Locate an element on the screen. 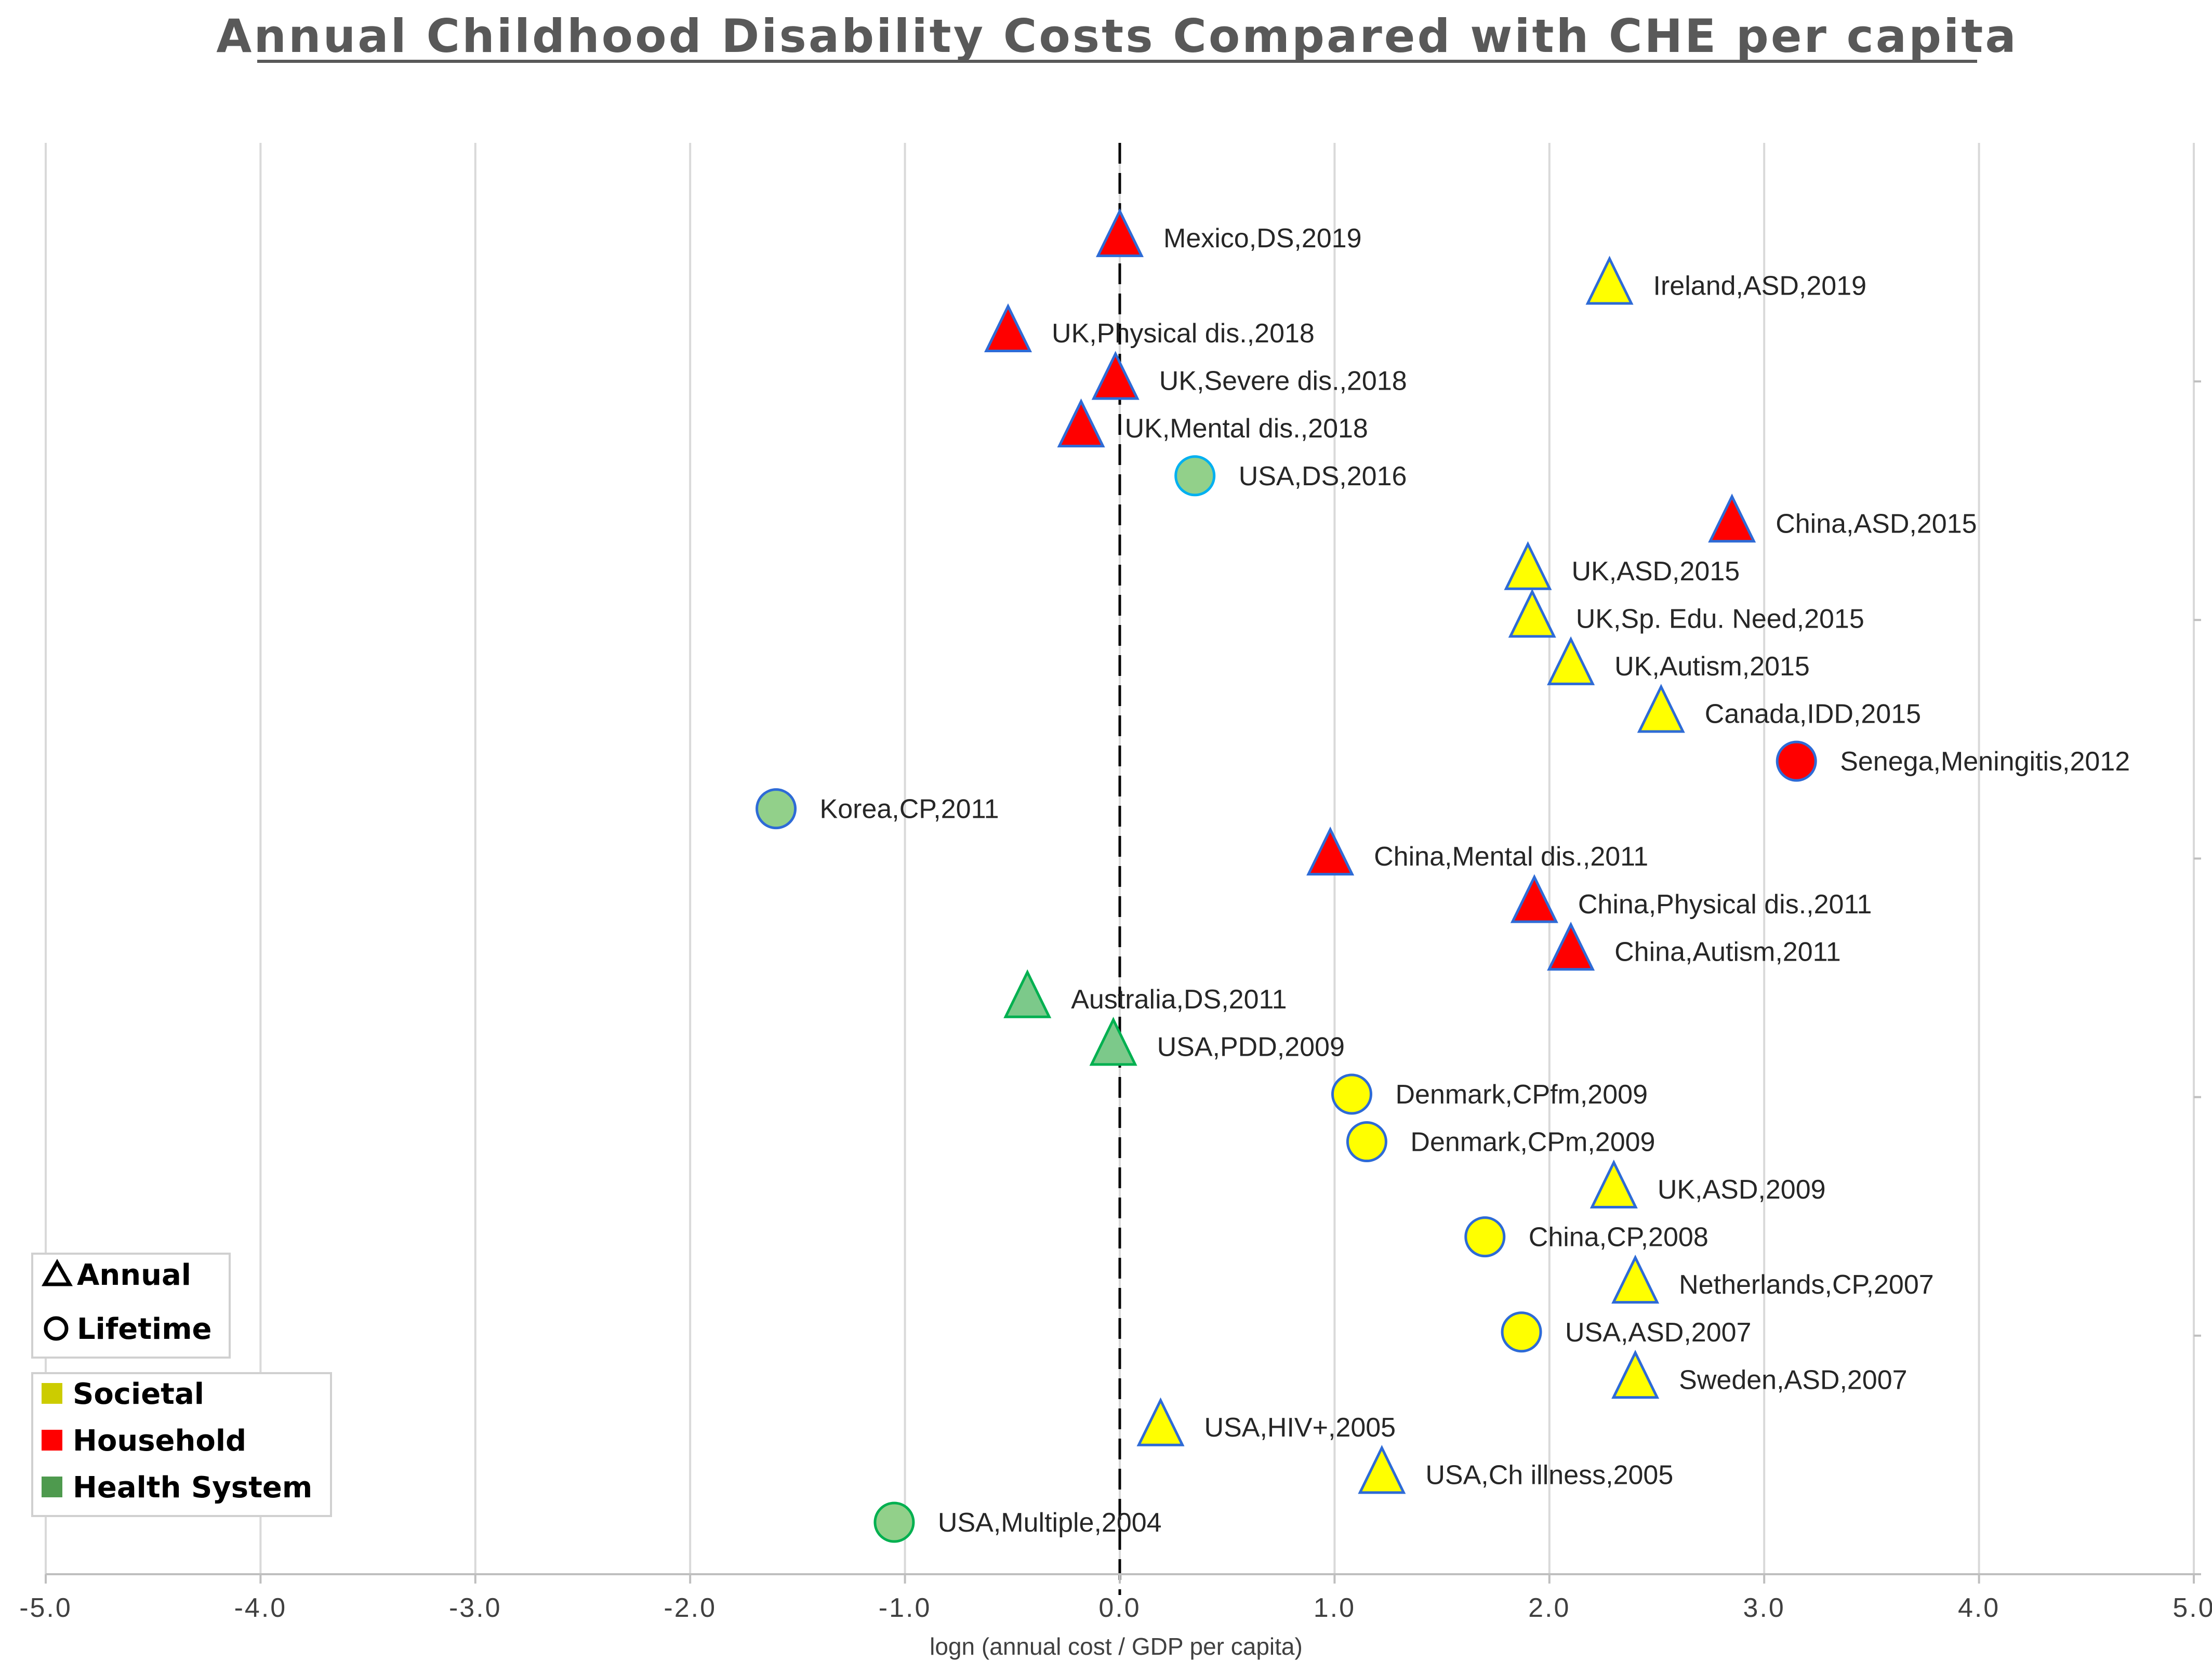 Image resolution: width=2212 pixels, height=1675 pixels. point-label: USA,Ch illness,2005 is located at coordinates (1549, 1475).